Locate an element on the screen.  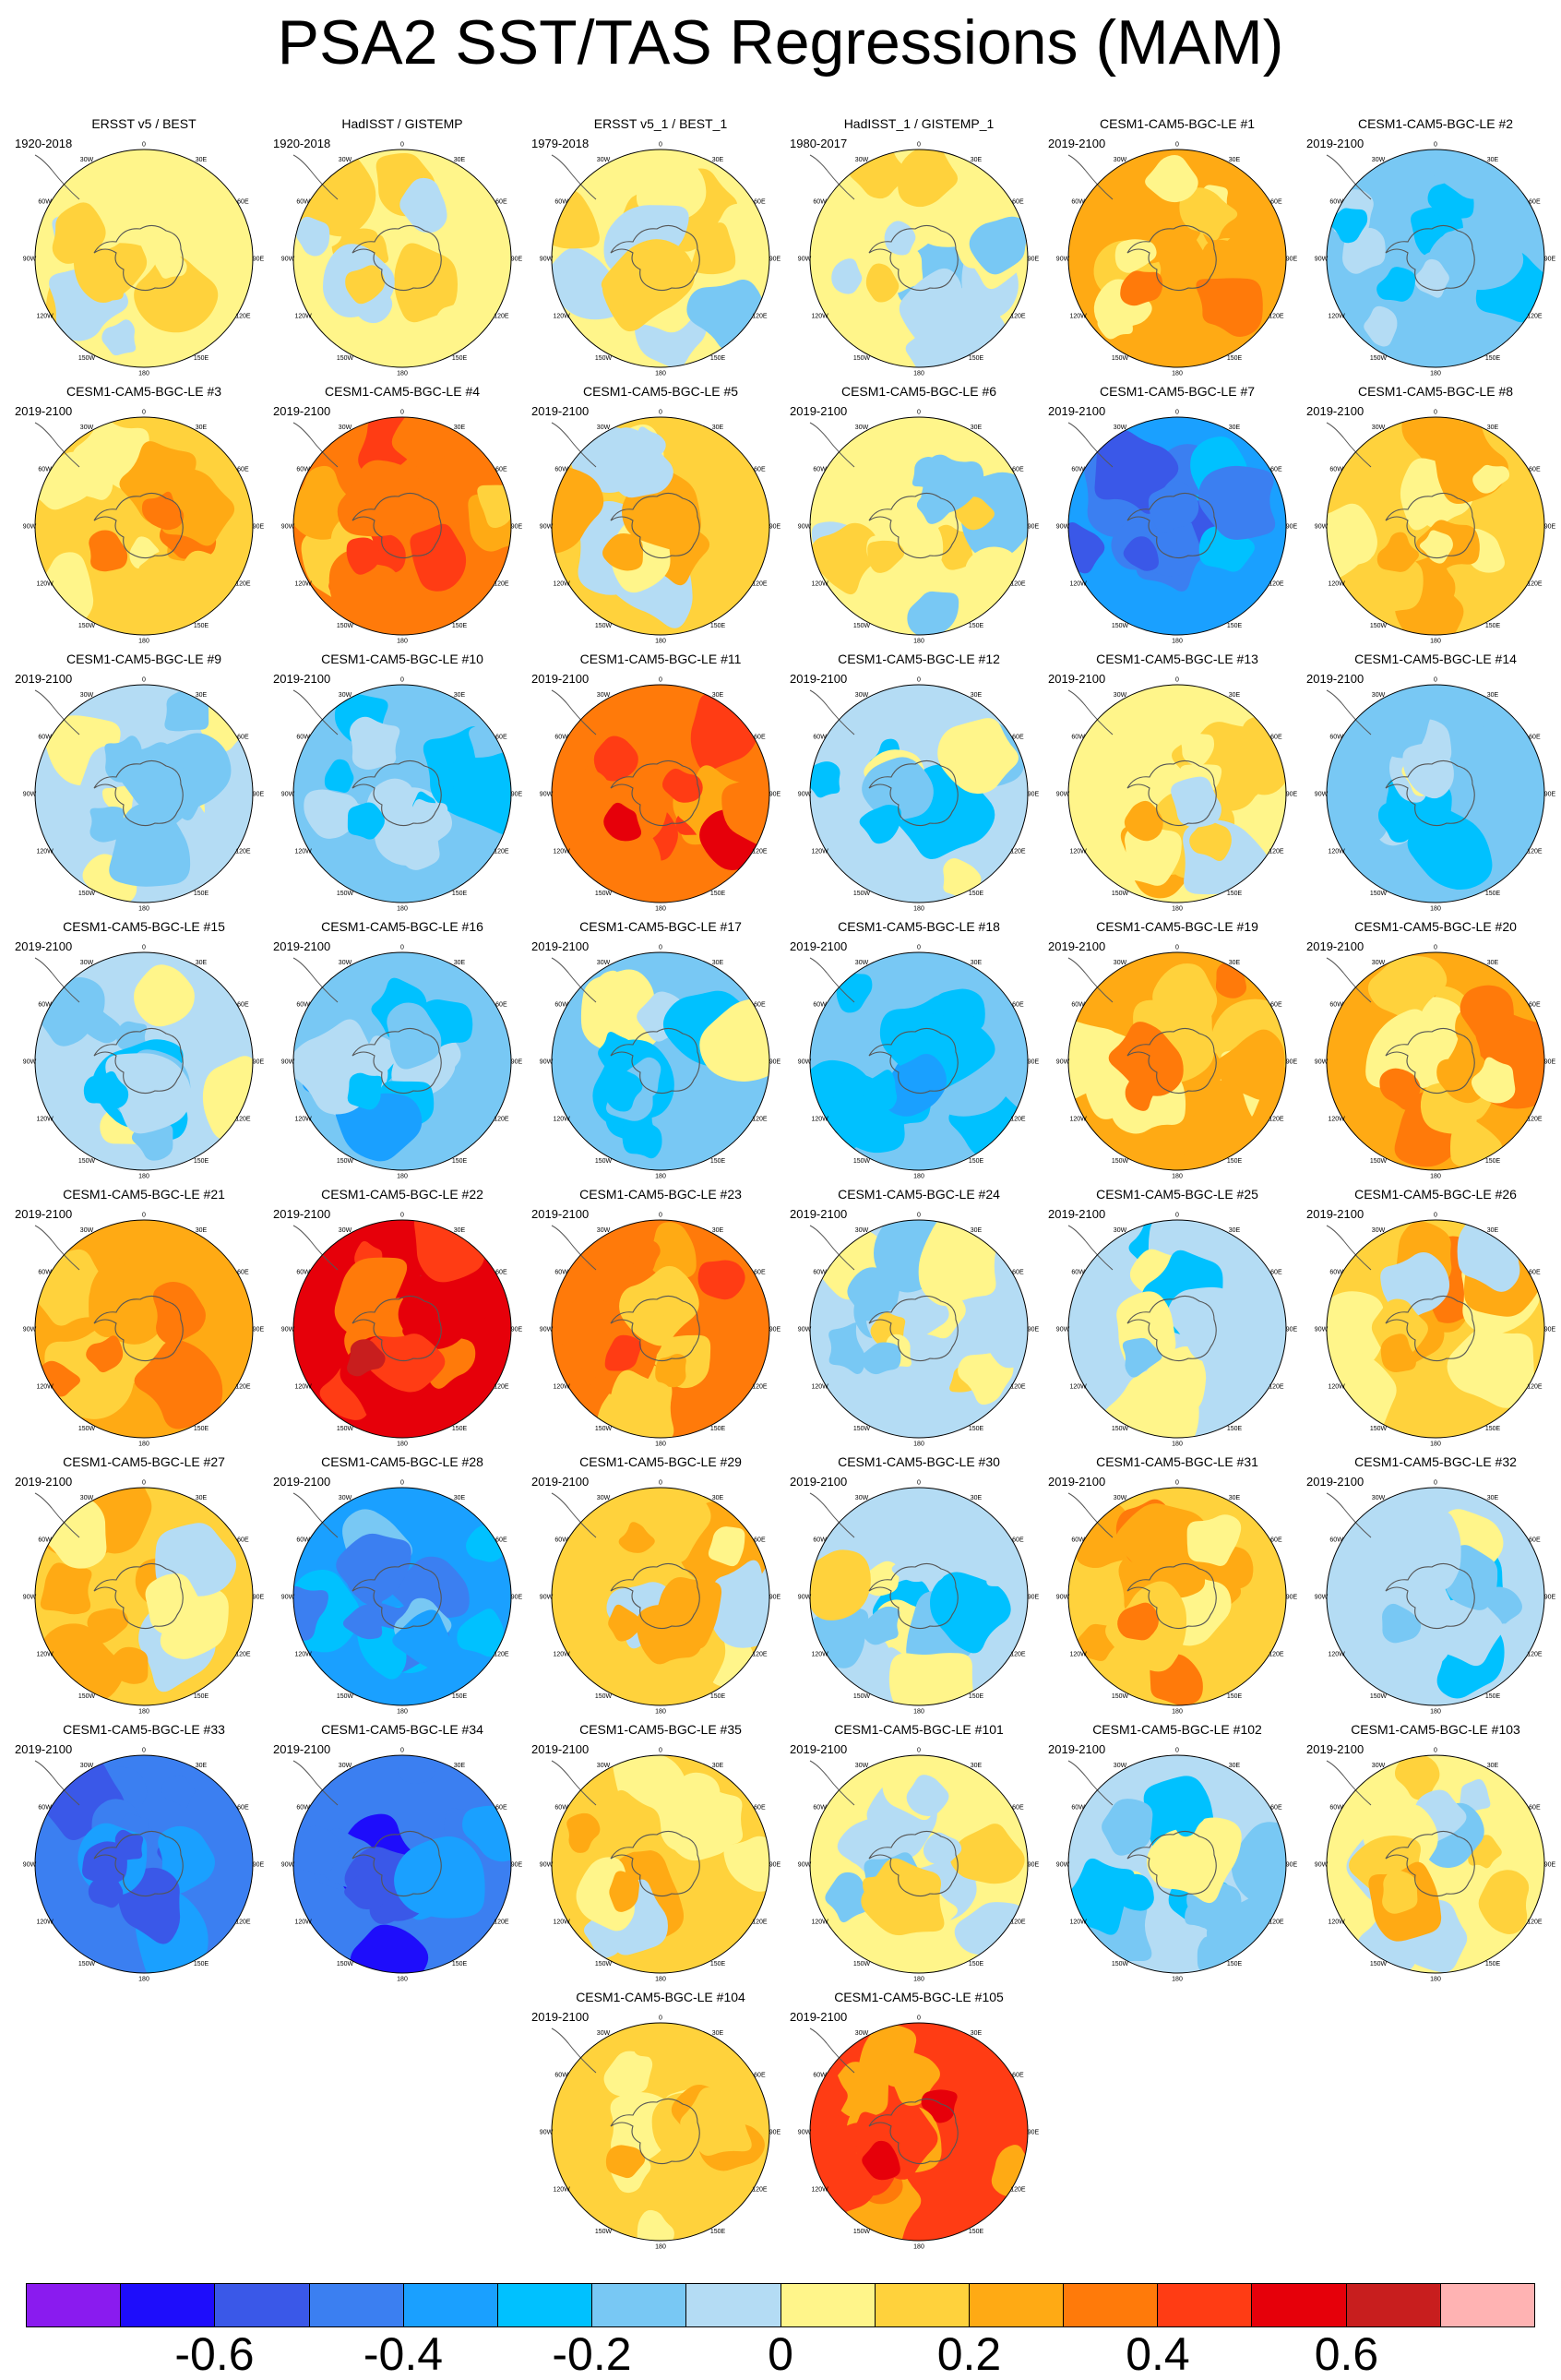
panel-title: CESM1-CAM5-BGC-LE #101 is located at coordinates (919, 1729).